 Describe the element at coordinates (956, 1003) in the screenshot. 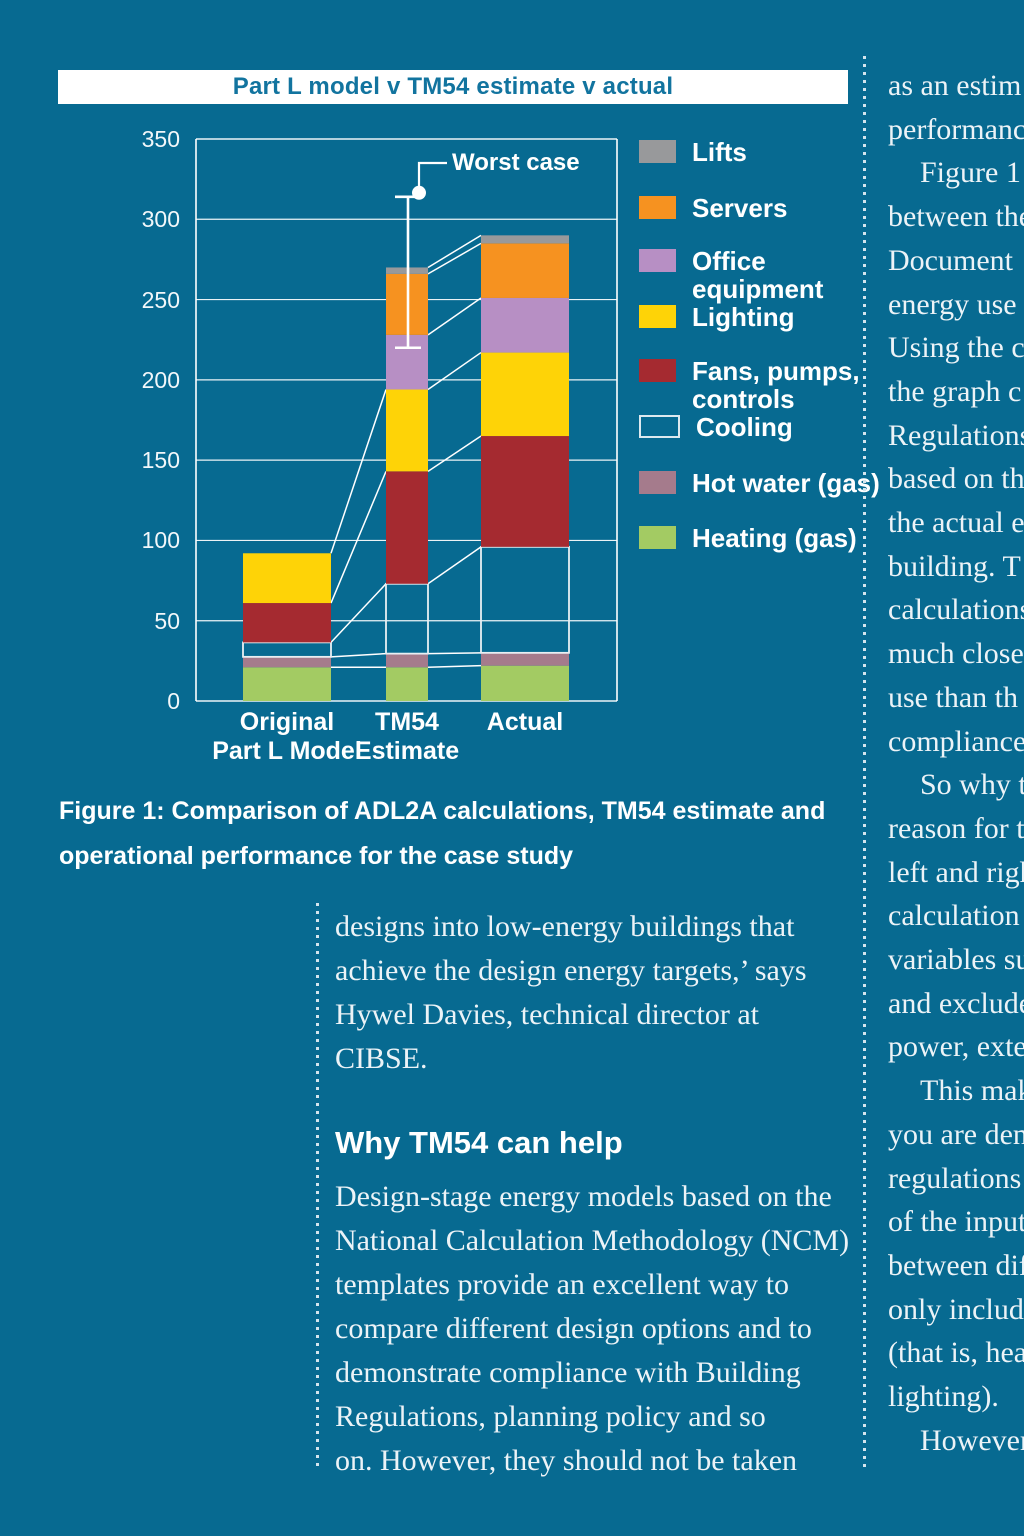

I see `body-text-line: and exclude` at that location.